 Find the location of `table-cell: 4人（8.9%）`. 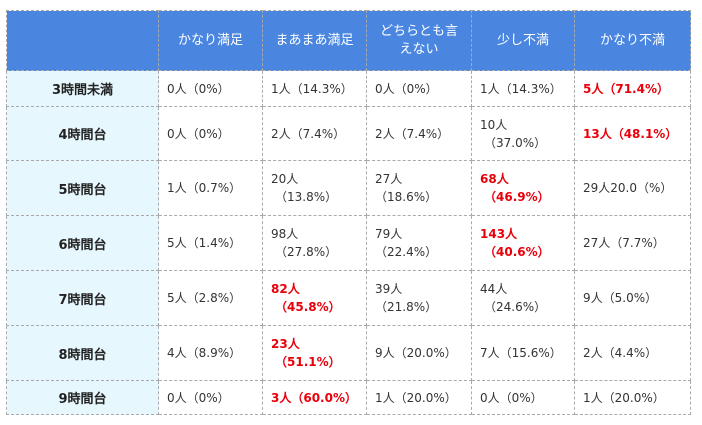

table-cell: 4人（8.9%） is located at coordinates (210, 353).